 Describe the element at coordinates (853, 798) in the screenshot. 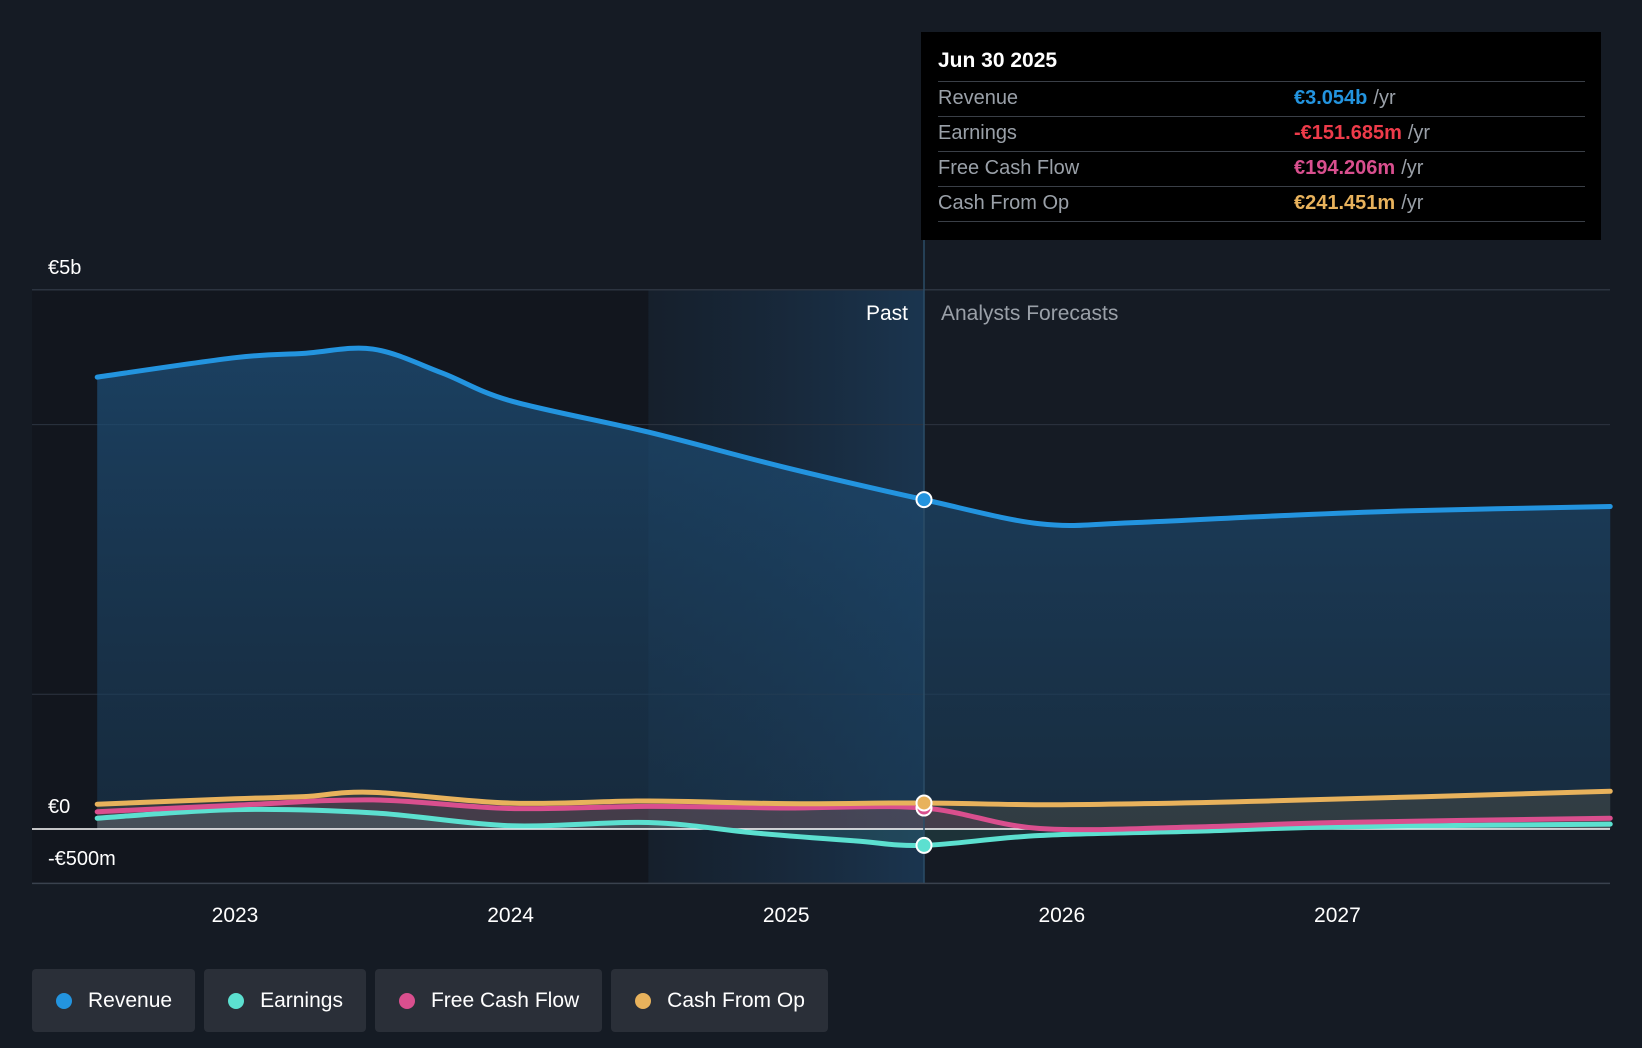

I see `cash-from-op-line` at that location.